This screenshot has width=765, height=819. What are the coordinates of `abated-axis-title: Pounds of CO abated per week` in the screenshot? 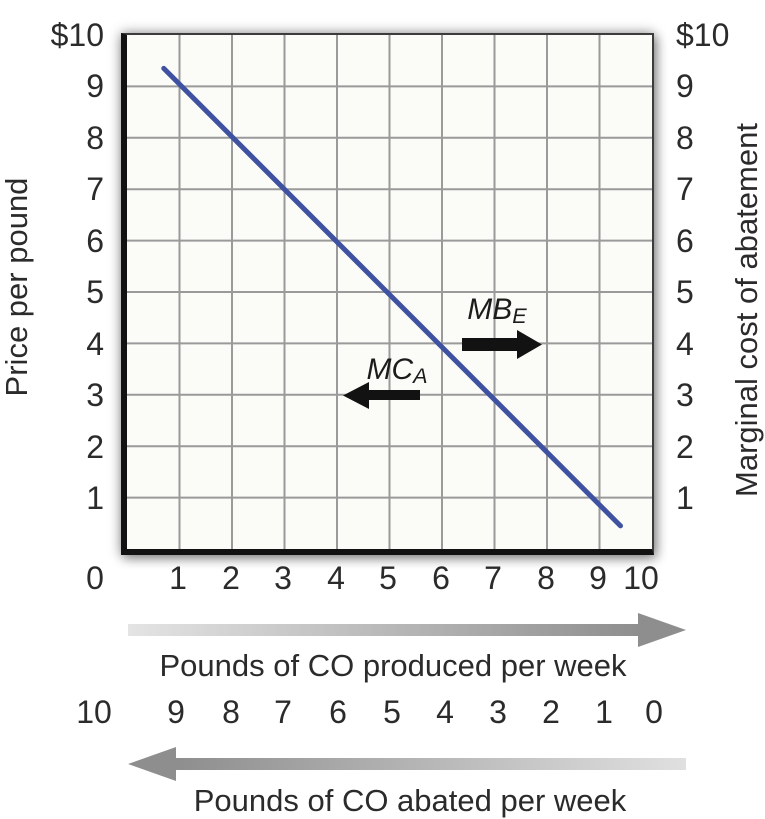 It's located at (410, 800).